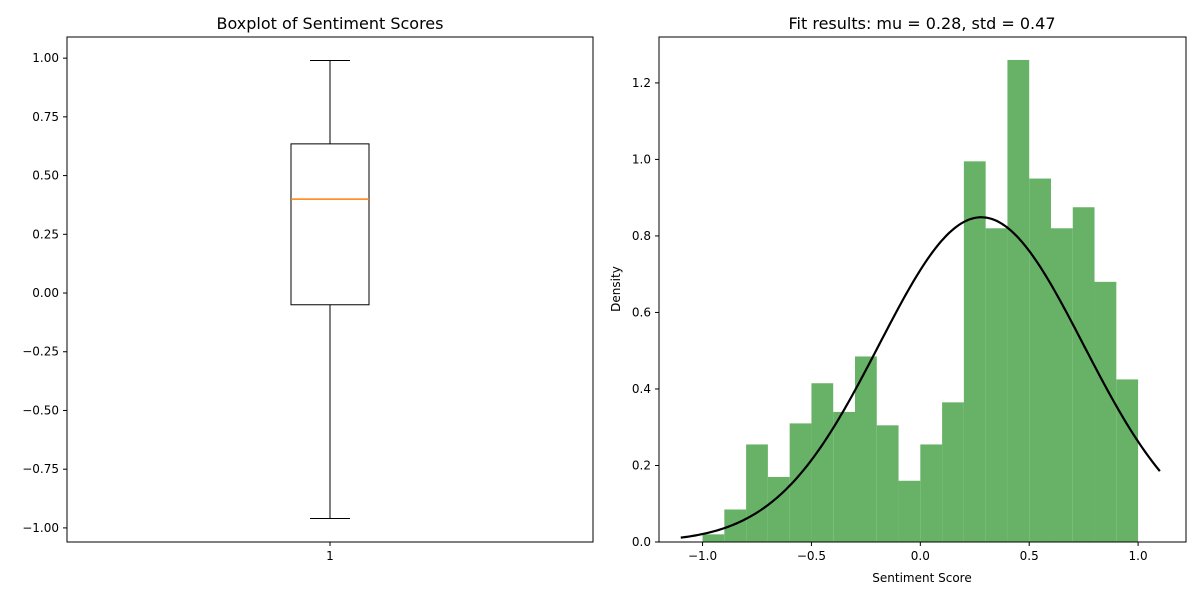  What do you see at coordinates (45, 234) in the screenshot?
I see `y-tick-label: 0.25` at bounding box center [45, 234].